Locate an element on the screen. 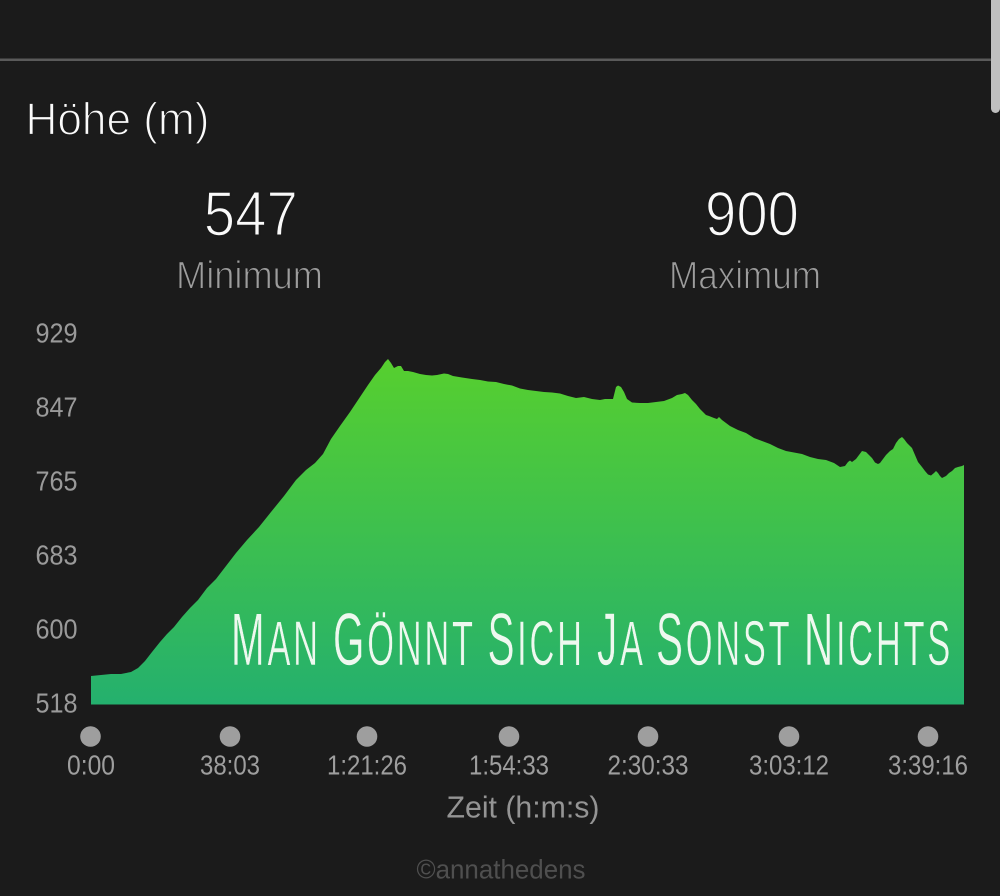 This screenshot has height=896, width=1000. svg-text: MAN GÖNNT SICH JA SONST NICHTS is located at coordinates (592, 639).